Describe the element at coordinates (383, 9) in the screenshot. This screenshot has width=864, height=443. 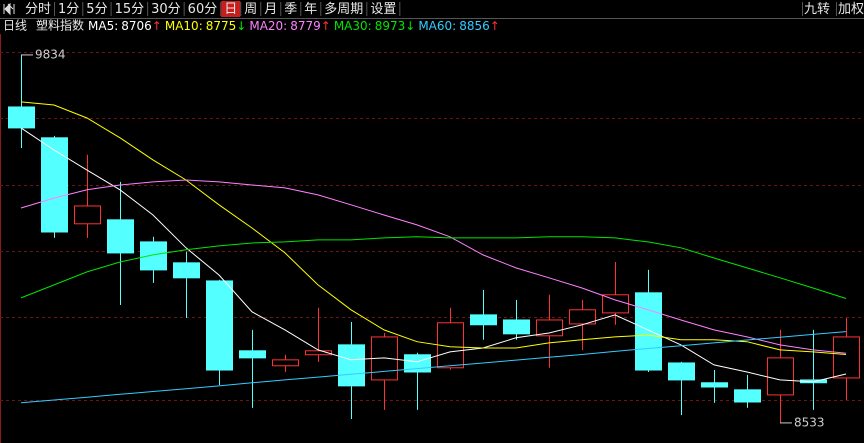
I see `period-button: 设置` at that location.